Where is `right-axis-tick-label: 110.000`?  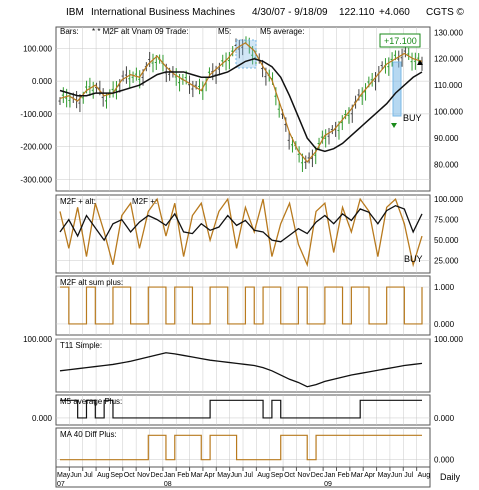 right-axis-tick-label: 110.000 is located at coordinates (448, 85).